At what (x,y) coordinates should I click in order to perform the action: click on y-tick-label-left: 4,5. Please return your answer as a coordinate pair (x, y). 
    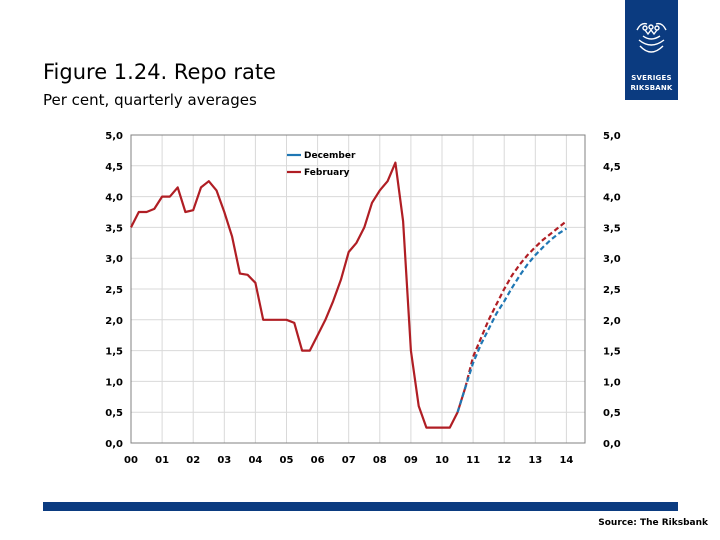
    Looking at the image, I should click on (114, 167).